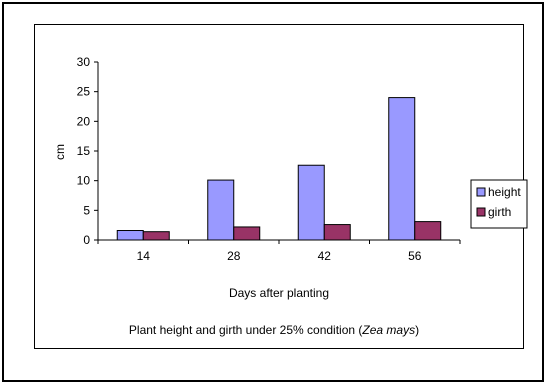 This screenshot has width=548, height=385. What do you see at coordinates (86, 210) in the screenshot?
I see `y-tick-label-5: 5` at bounding box center [86, 210].